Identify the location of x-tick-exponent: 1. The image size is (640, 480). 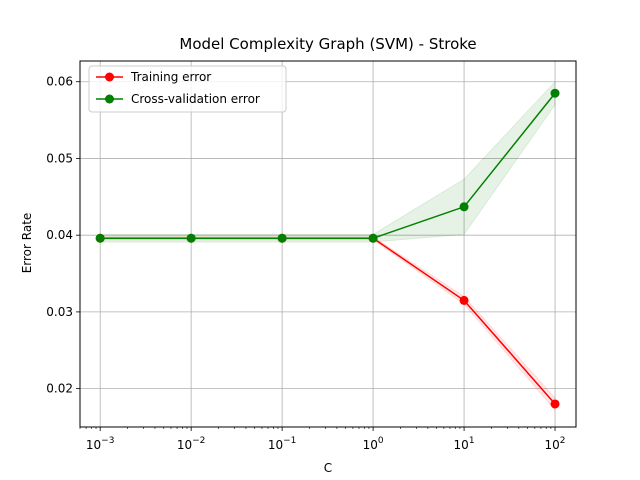
(472, 441).